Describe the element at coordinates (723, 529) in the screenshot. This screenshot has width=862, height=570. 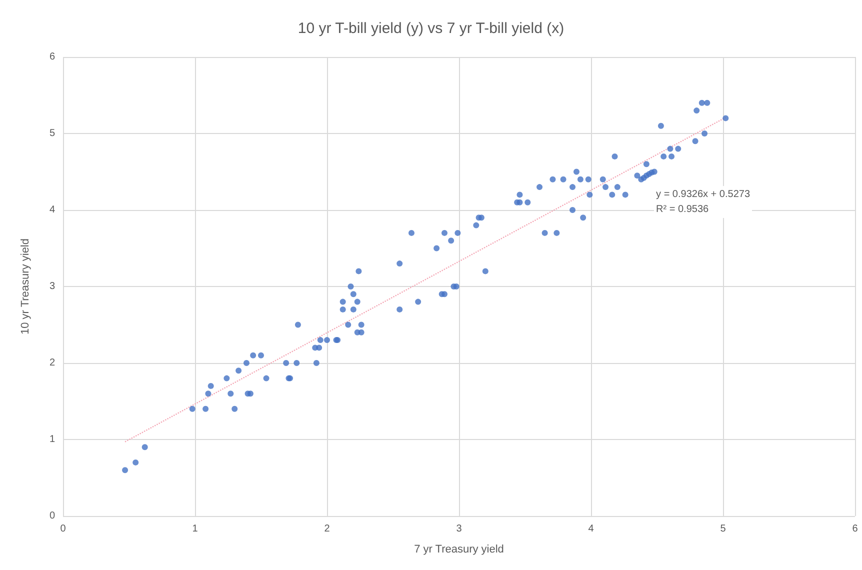
I see `x-tick-label: 5` at that location.